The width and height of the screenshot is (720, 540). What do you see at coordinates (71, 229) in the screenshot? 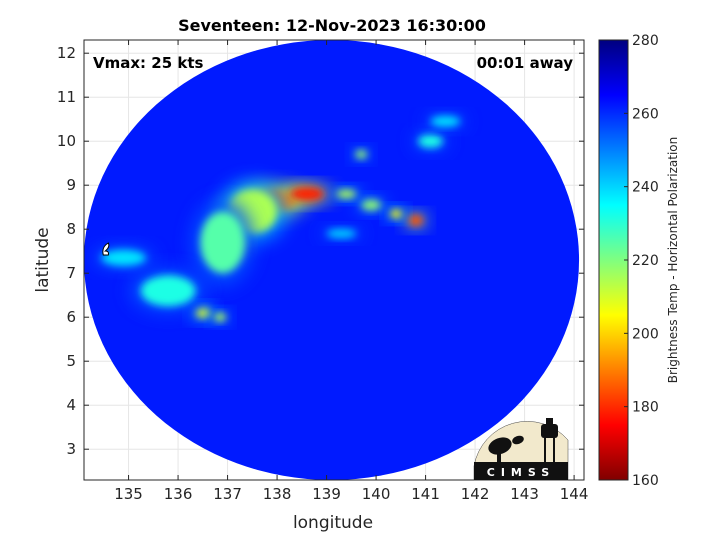
I see `y-tick-label: 8` at bounding box center [71, 229].